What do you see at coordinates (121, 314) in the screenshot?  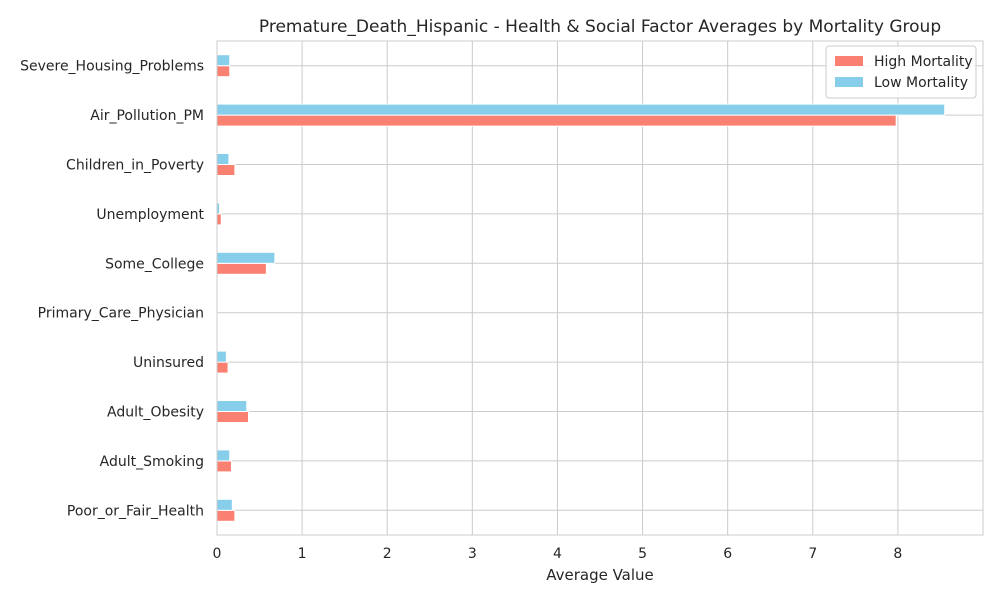 I see `y-tick-label: Primary_Care_Physician` at bounding box center [121, 314].